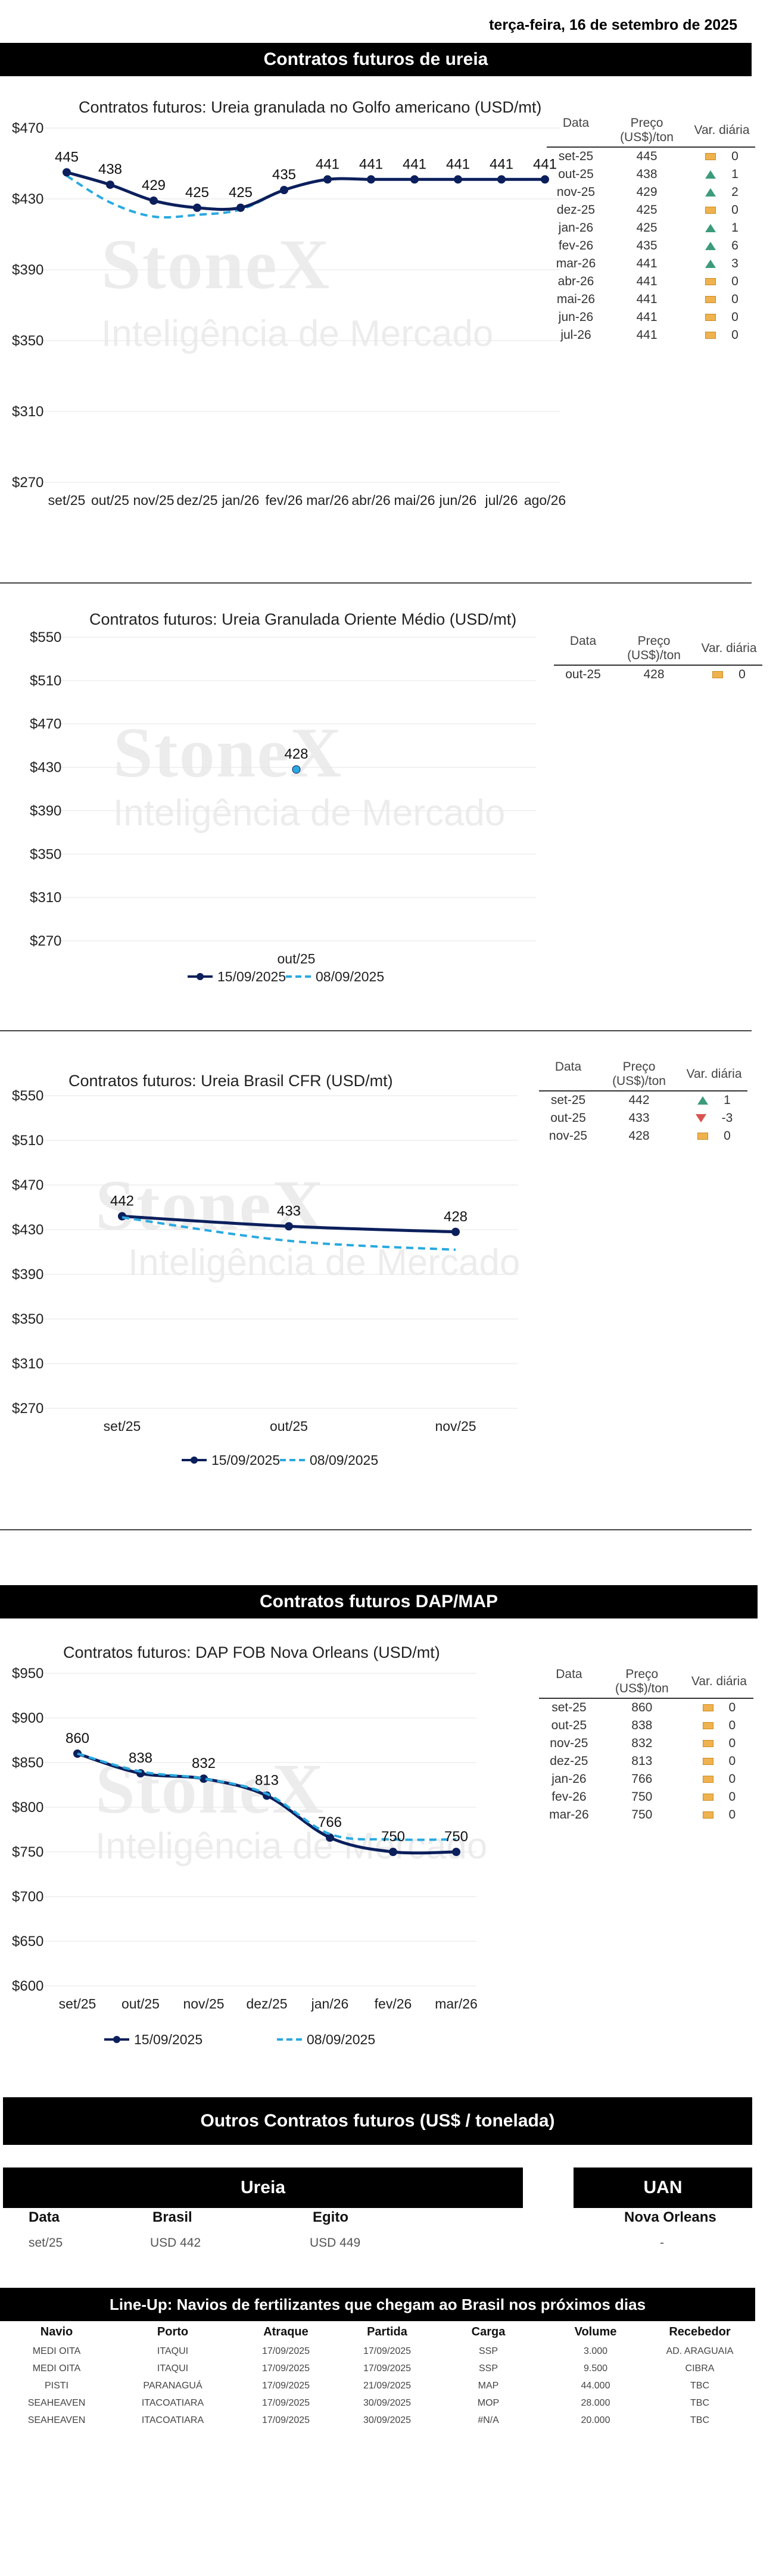  What do you see at coordinates (489, 2403) in the screenshot?
I see `lineup-cell: MOP` at bounding box center [489, 2403].